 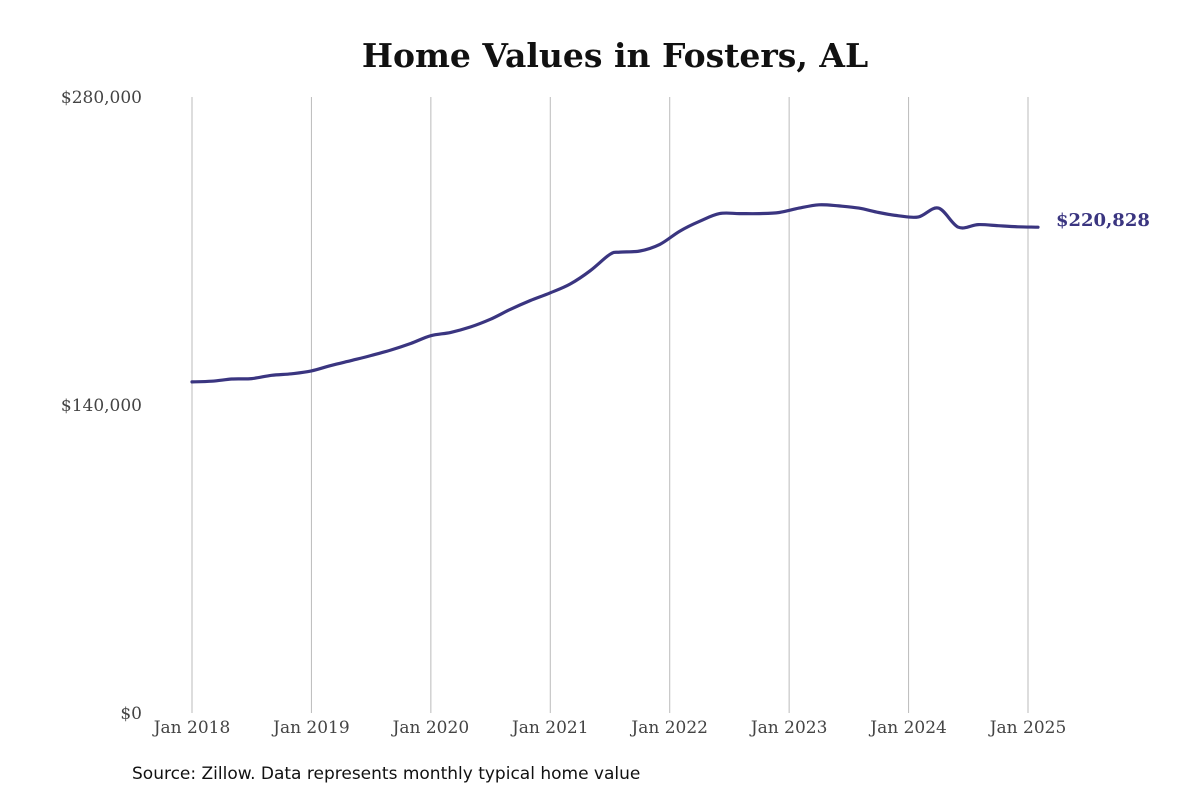 I want to click on x-tick-label: Jan 2023, so click(x=788, y=728).